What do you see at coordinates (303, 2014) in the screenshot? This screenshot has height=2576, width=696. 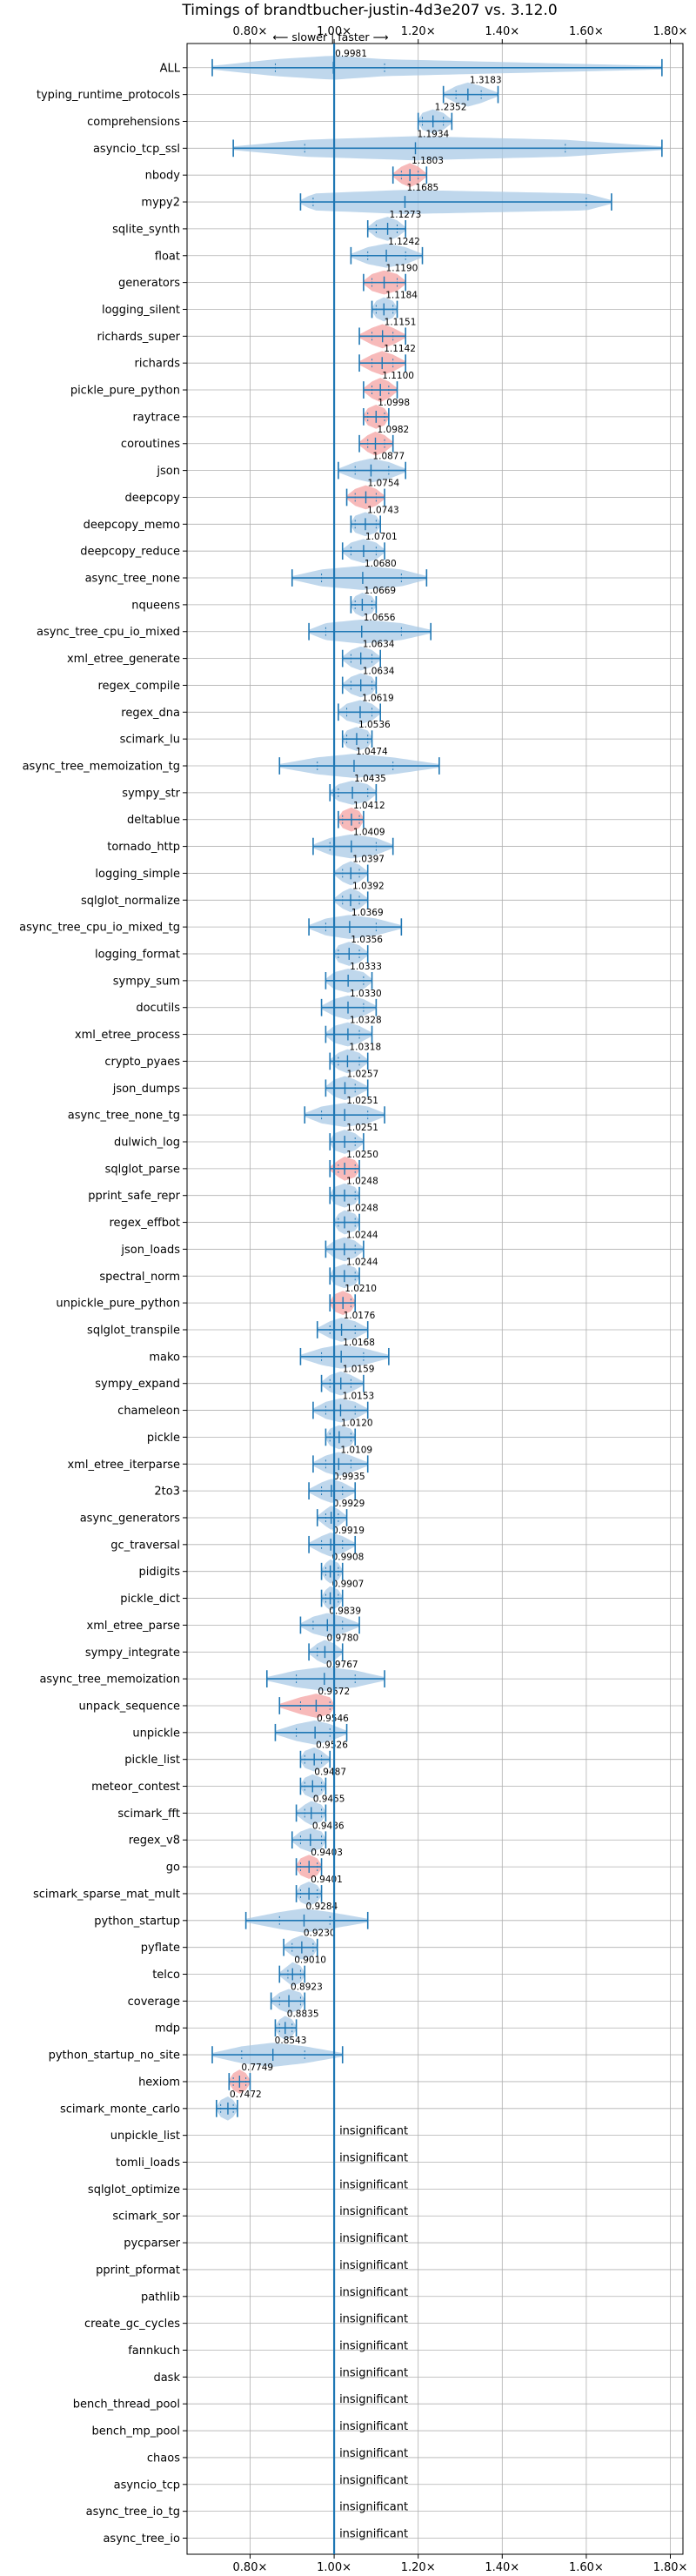 I see `value-label: 0.8835` at bounding box center [303, 2014].